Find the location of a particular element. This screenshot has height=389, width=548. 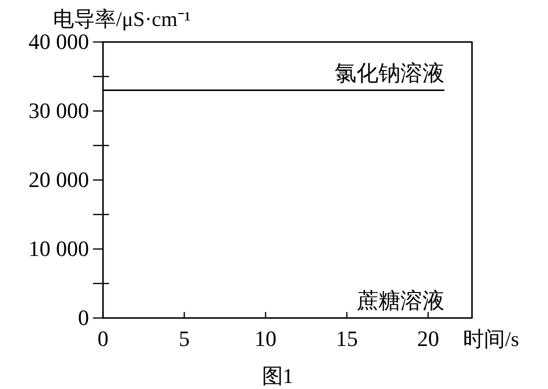

annotation: 蔗糖溶液 is located at coordinates (400, 300).